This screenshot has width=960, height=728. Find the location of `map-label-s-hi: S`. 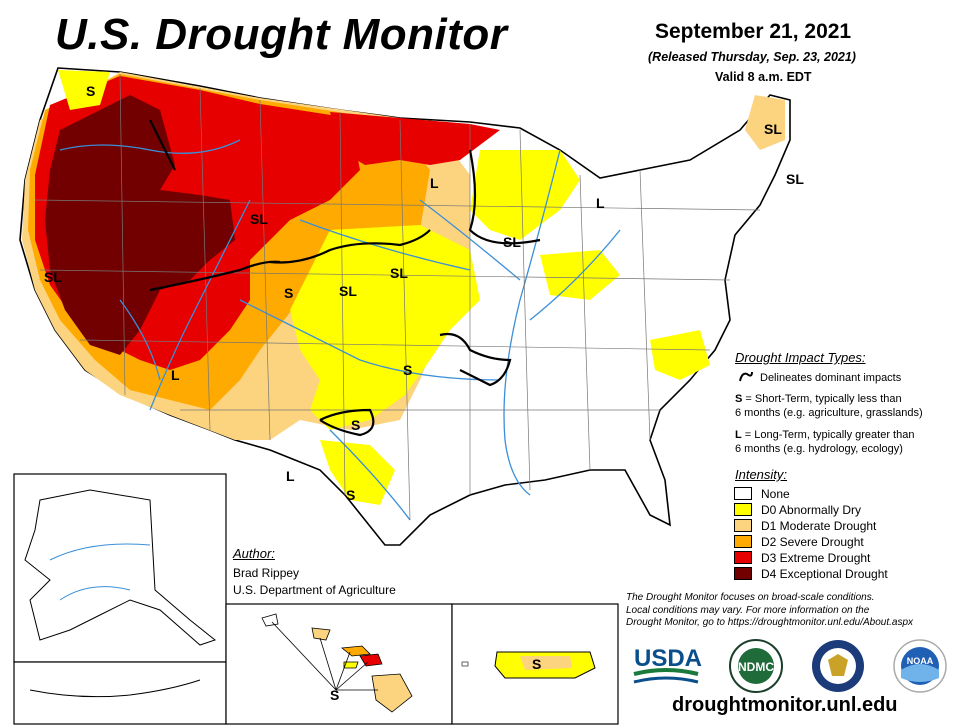

map-label-s-hi: S is located at coordinates (334, 695).